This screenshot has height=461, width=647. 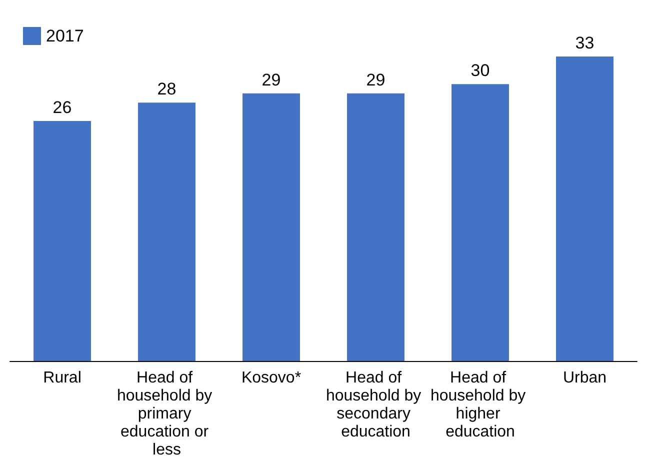 I want to click on legend-label: 2017, so click(x=65, y=36).